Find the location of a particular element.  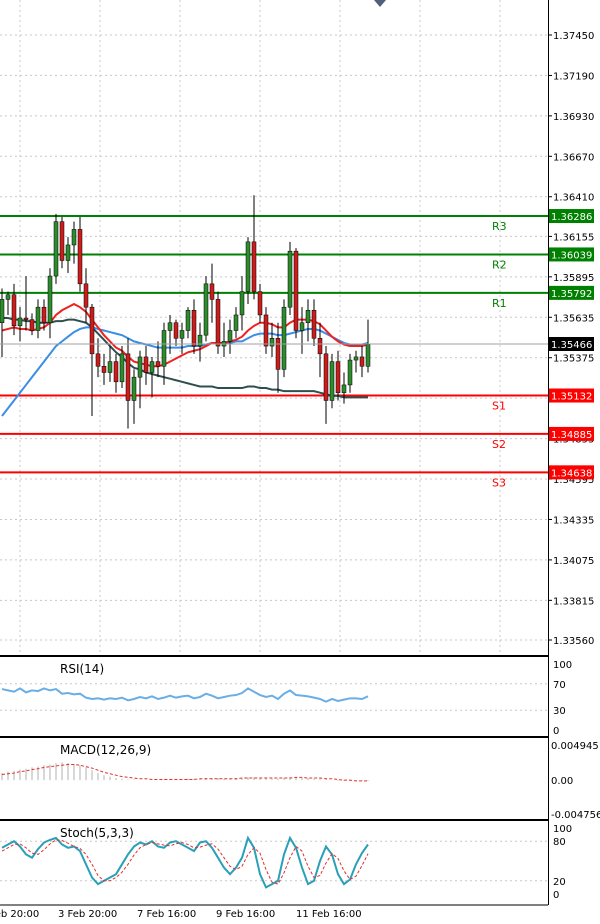

pivot-value-r3: 1.36286 is located at coordinates (571, 217).